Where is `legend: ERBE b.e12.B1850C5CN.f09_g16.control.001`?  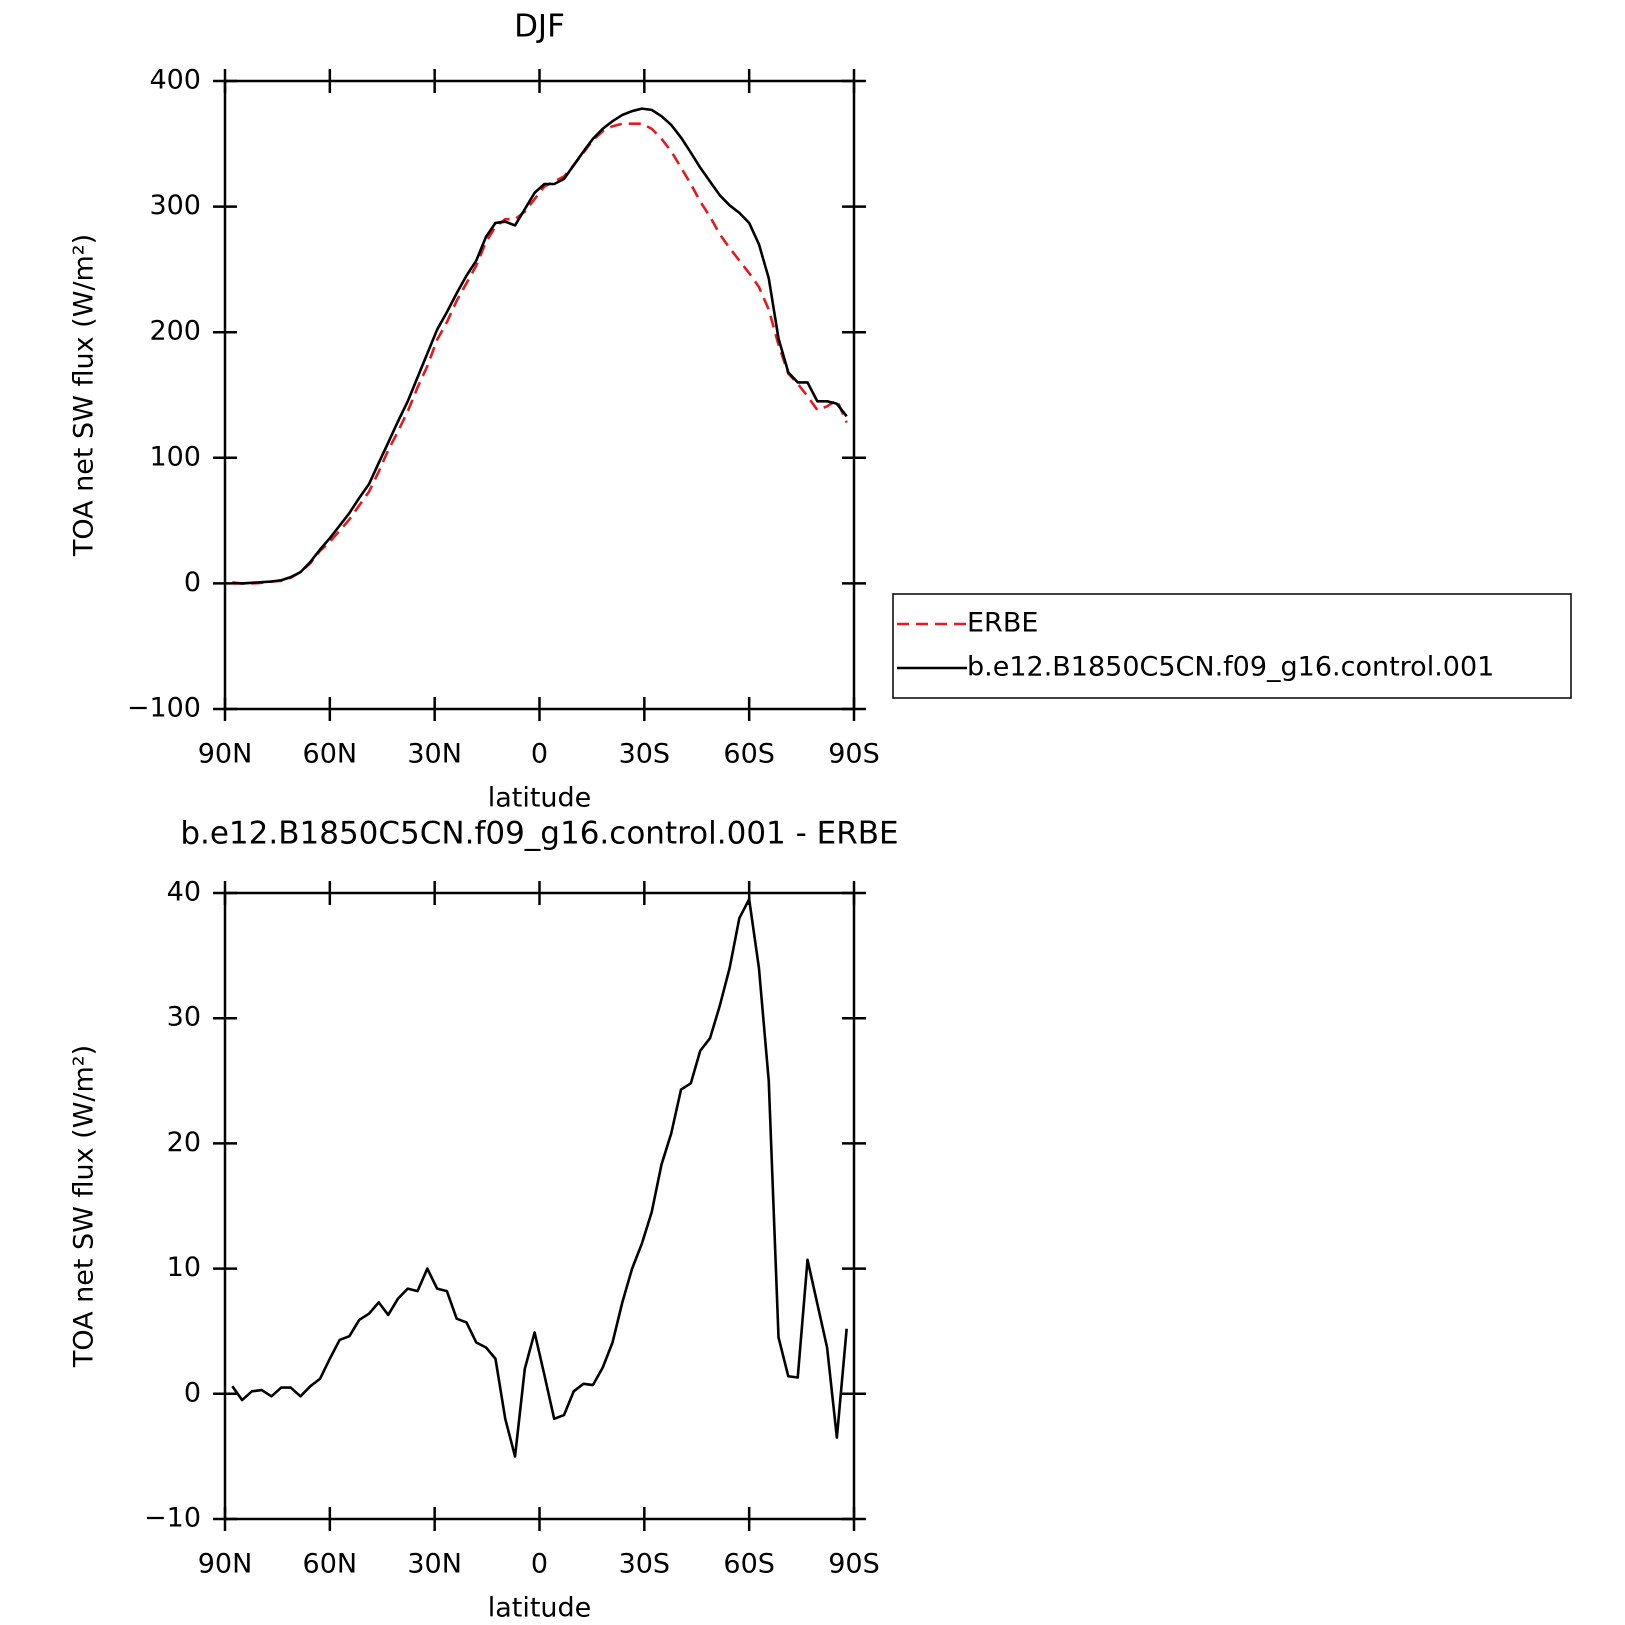 legend: ERBE b.e12.B1850C5CN.f09_g16.control.001 is located at coordinates (1232, 646).